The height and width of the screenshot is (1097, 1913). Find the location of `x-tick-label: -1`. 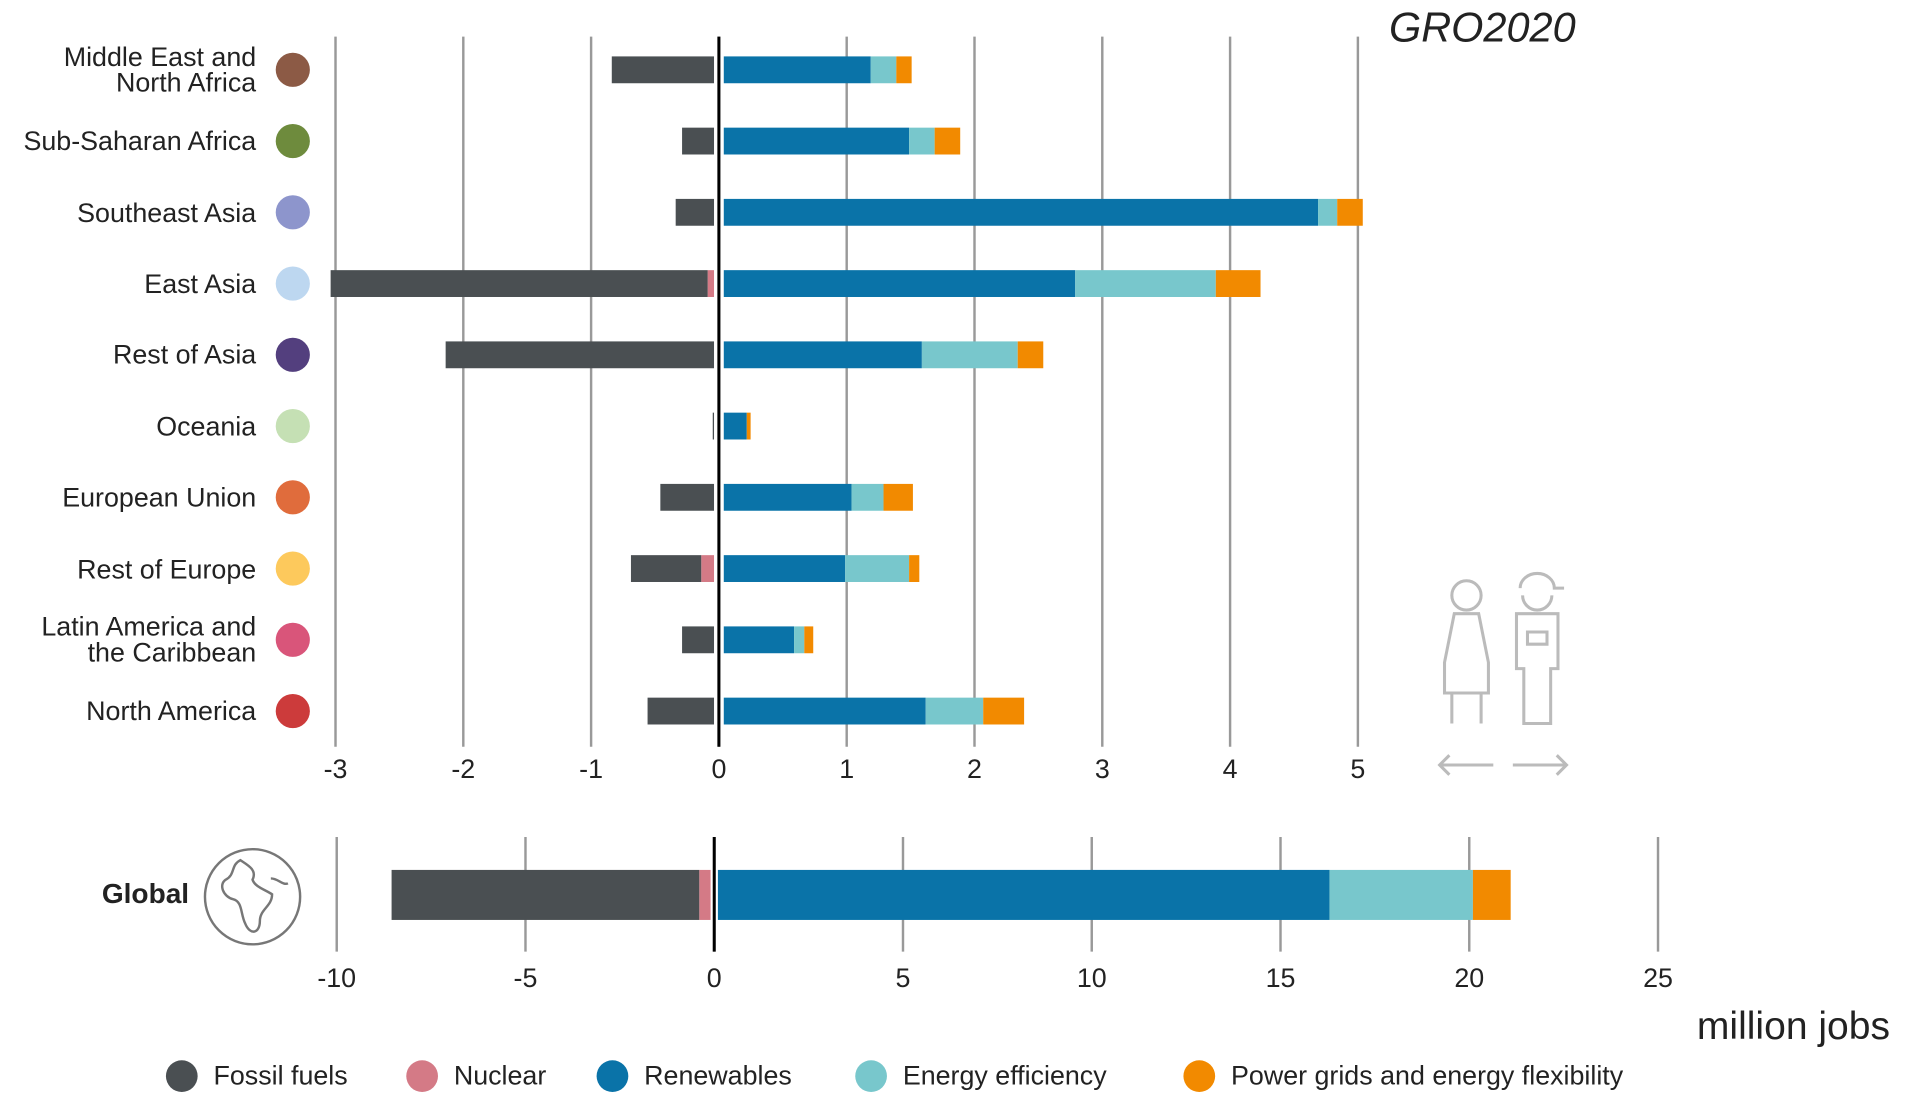

x-tick-label: -1 is located at coordinates (591, 769).